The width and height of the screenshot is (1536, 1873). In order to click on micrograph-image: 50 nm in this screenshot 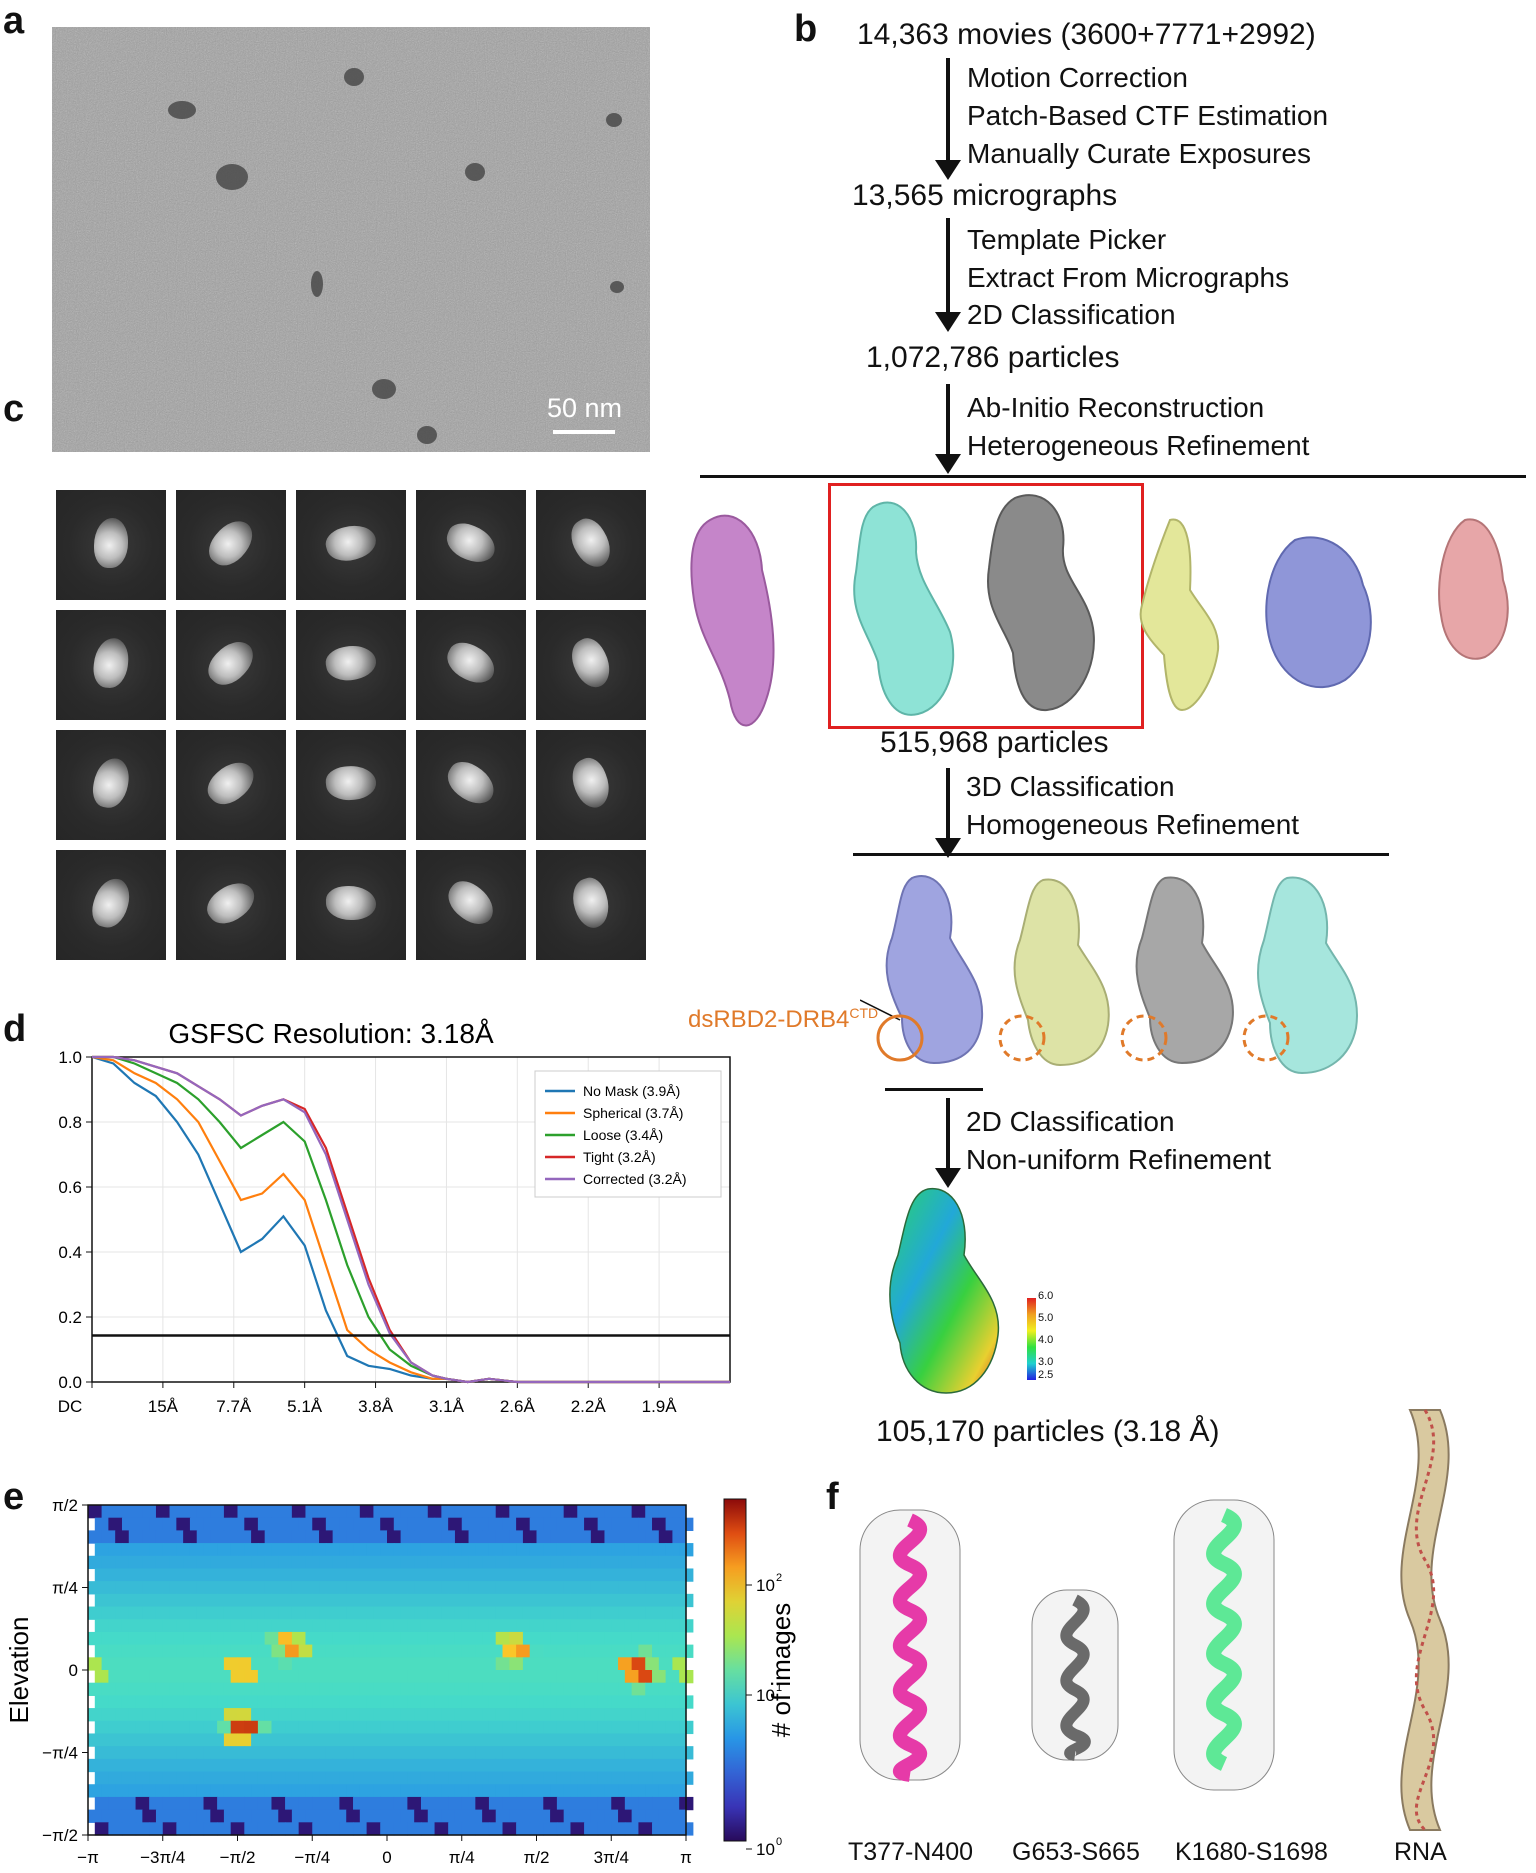, I will do `click(351, 239)`.